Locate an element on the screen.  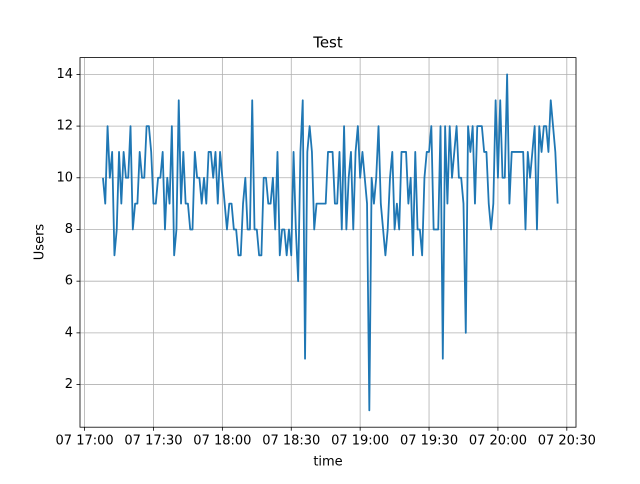
y-axis-label: Users is located at coordinates (40, 242).